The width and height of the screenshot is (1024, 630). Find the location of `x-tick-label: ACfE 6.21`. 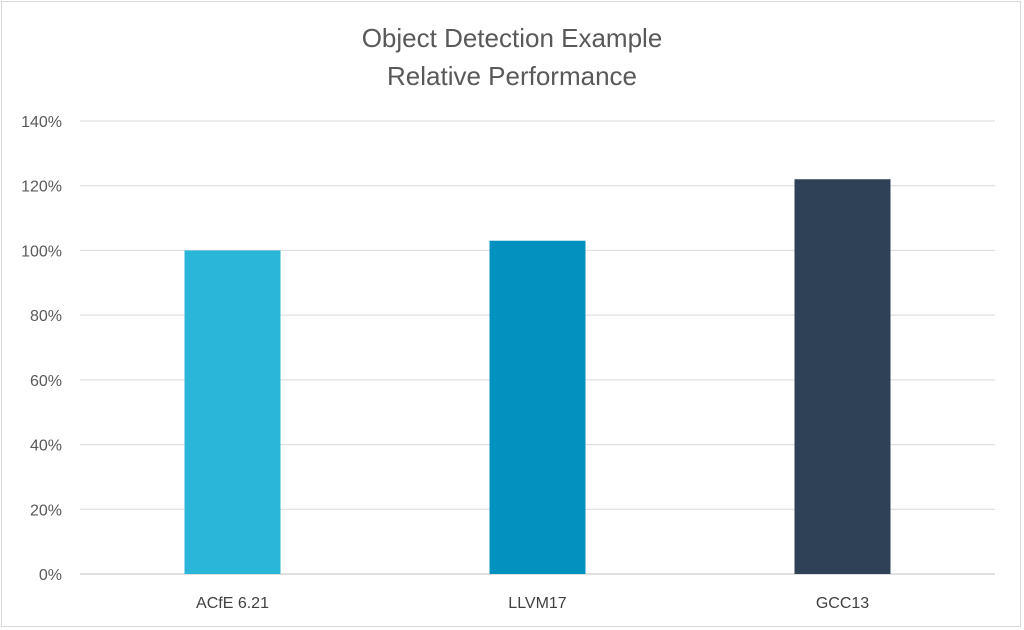

x-tick-label: ACfE 6.21 is located at coordinates (232, 603).